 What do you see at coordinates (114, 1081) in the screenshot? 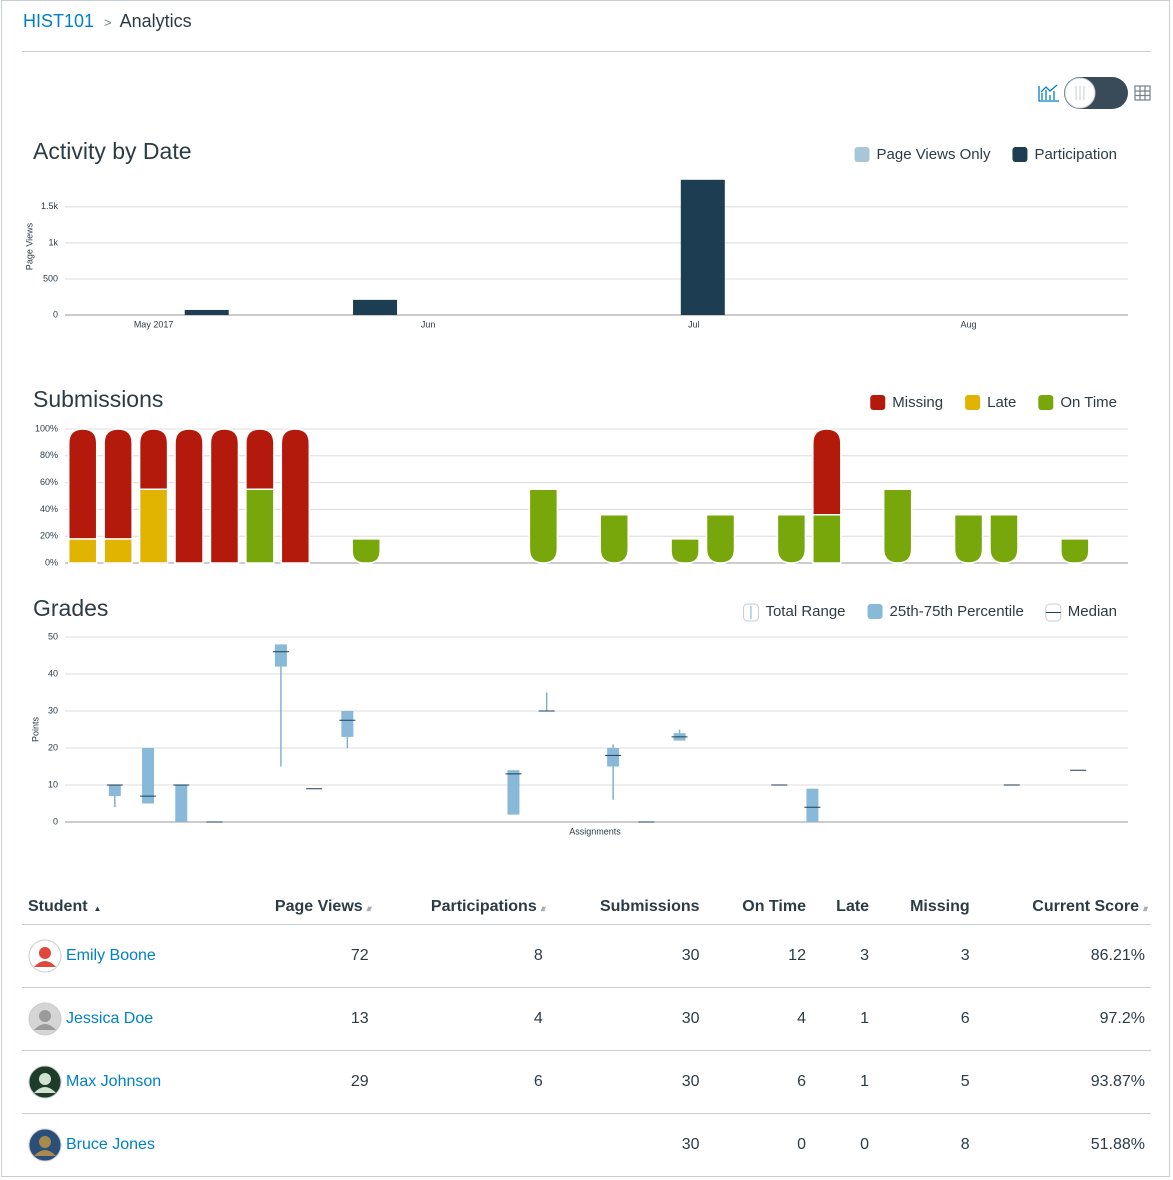
I see `student-link: Max Johnson` at bounding box center [114, 1081].